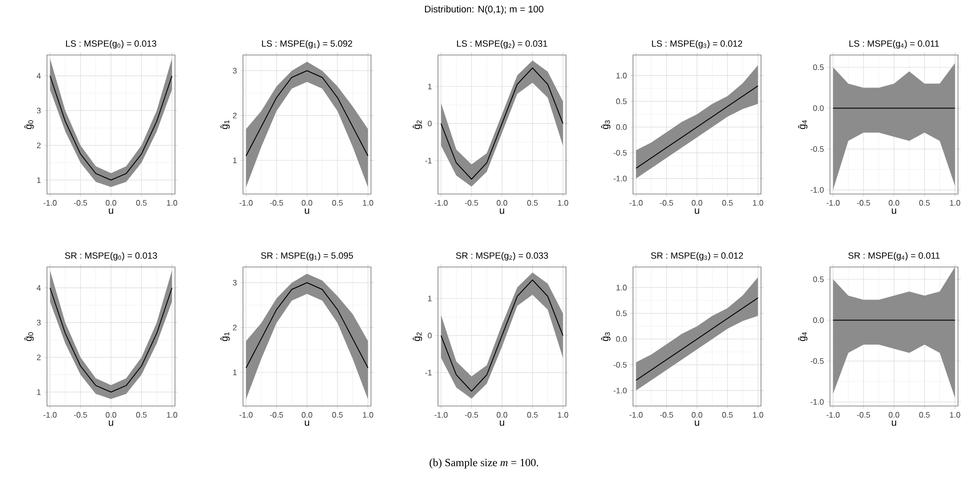 Image resolution: width=968 pixels, height=480 pixels. Describe the element at coordinates (307, 256) in the screenshot. I see `chart-title: SR : MSPE(g$_{1}$) = 5.095` at that location.